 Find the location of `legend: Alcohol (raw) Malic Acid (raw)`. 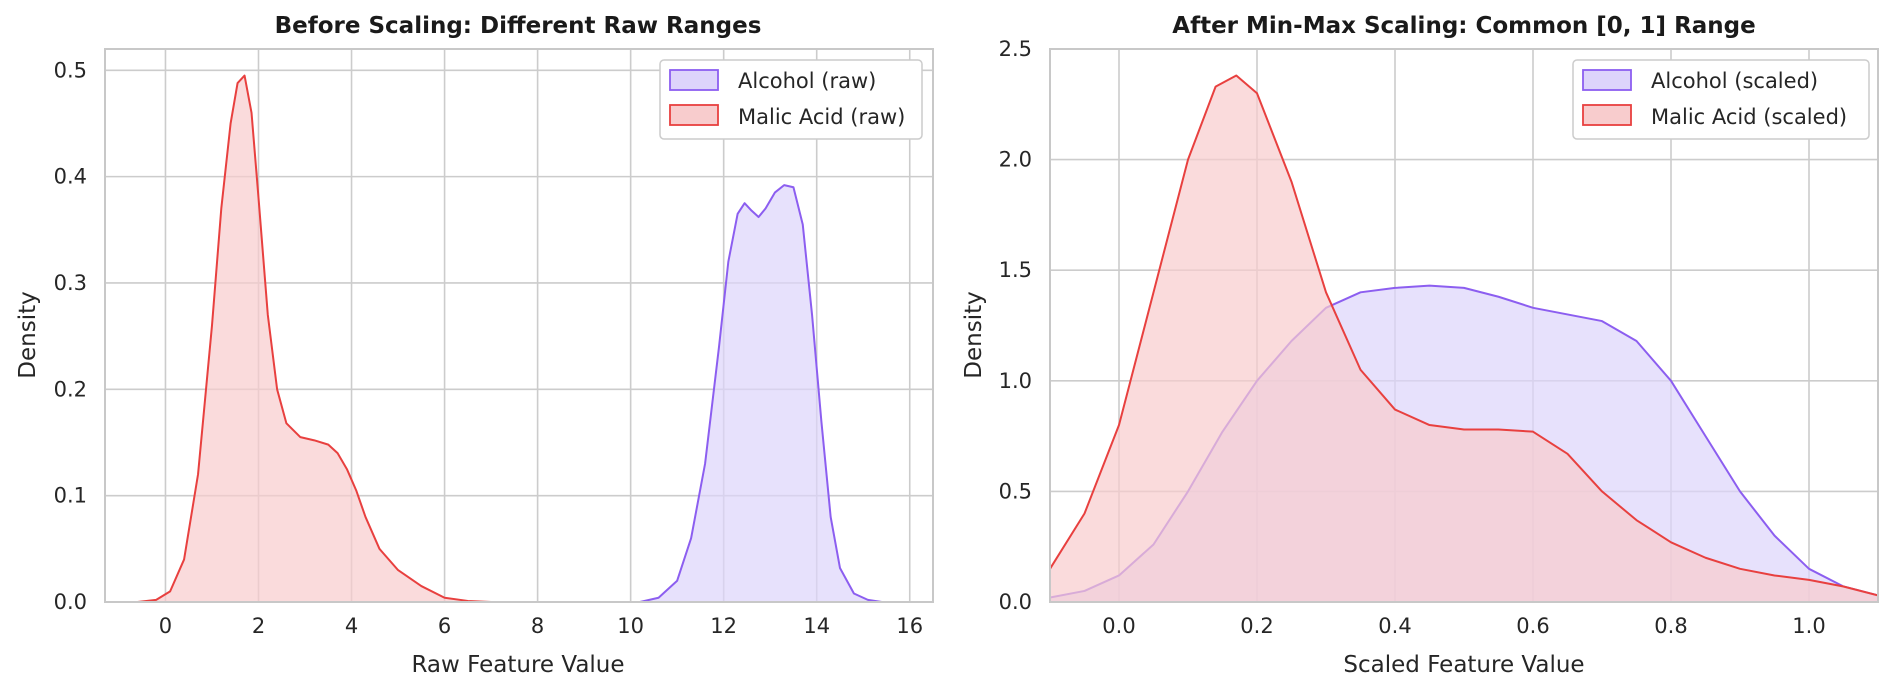

legend: Alcohol (raw) Malic Acid (raw) is located at coordinates (791, 99).